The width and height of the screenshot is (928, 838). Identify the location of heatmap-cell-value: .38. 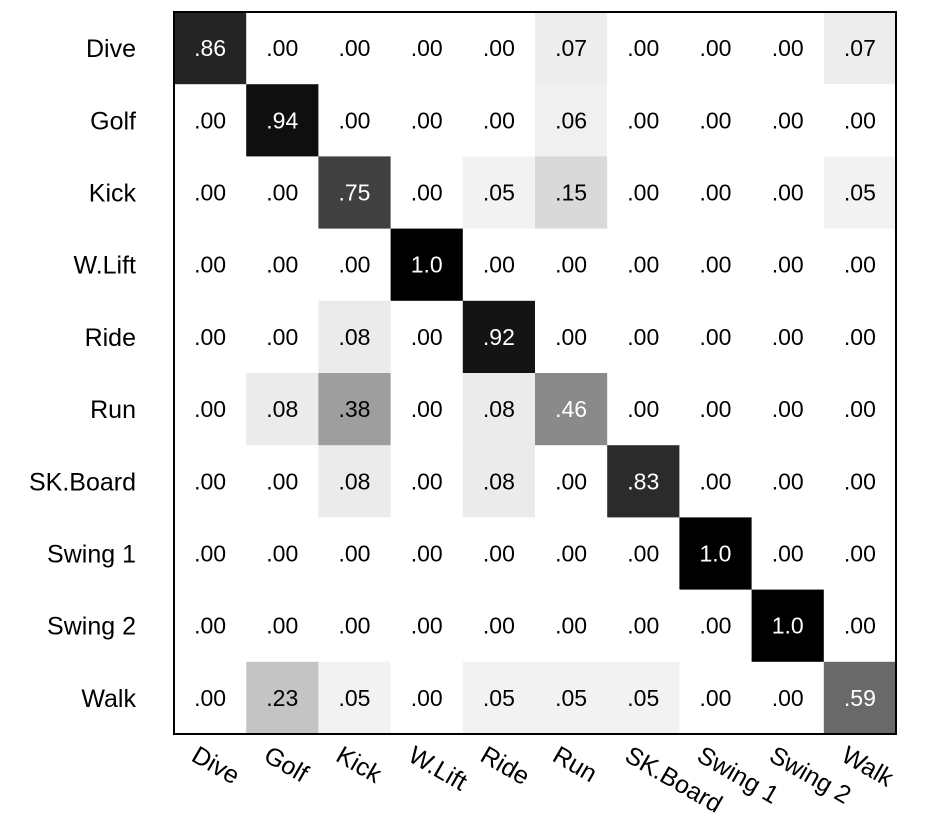
(355, 409).